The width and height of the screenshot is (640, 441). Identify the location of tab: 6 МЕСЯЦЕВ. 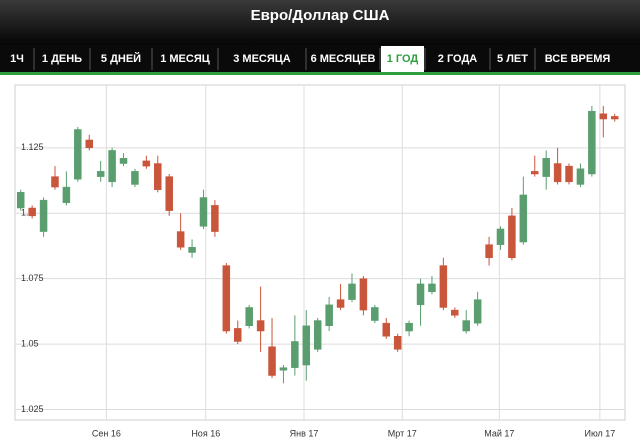
(343, 59).